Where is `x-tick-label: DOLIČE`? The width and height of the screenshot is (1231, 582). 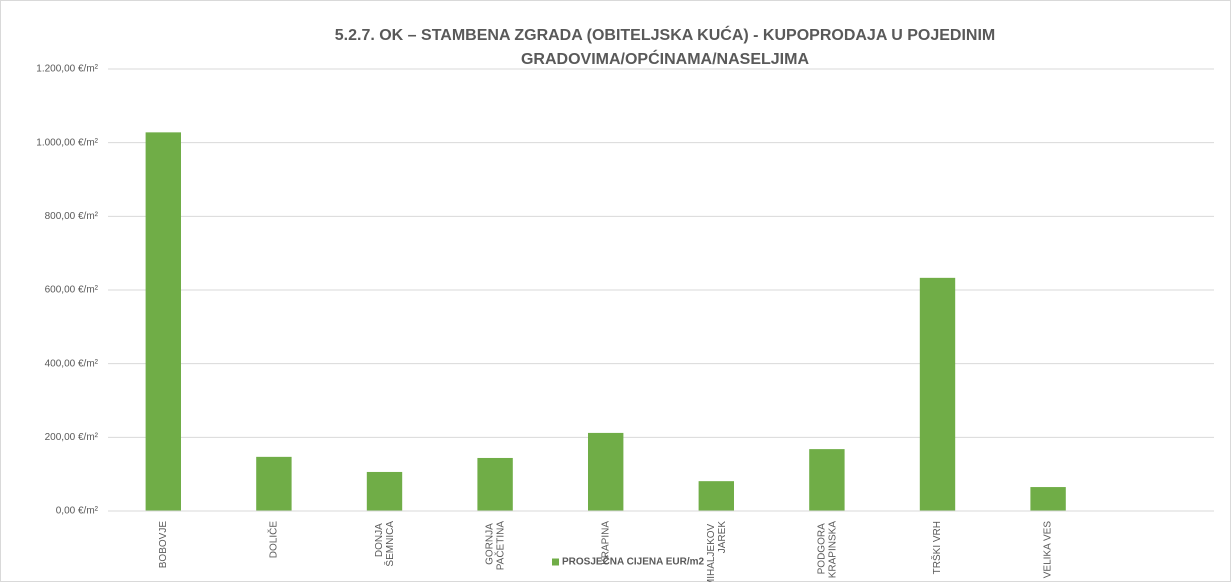 x-tick-label: DOLIČE is located at coordinates (273, 540).